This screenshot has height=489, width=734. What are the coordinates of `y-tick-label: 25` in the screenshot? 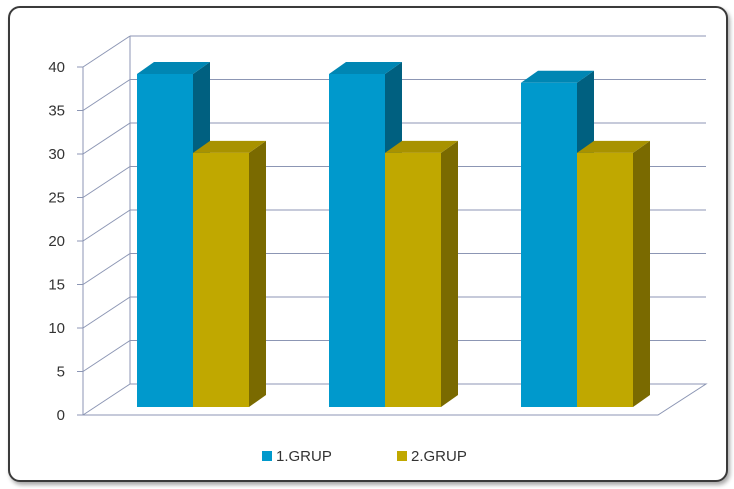 It's located at (56, 198).